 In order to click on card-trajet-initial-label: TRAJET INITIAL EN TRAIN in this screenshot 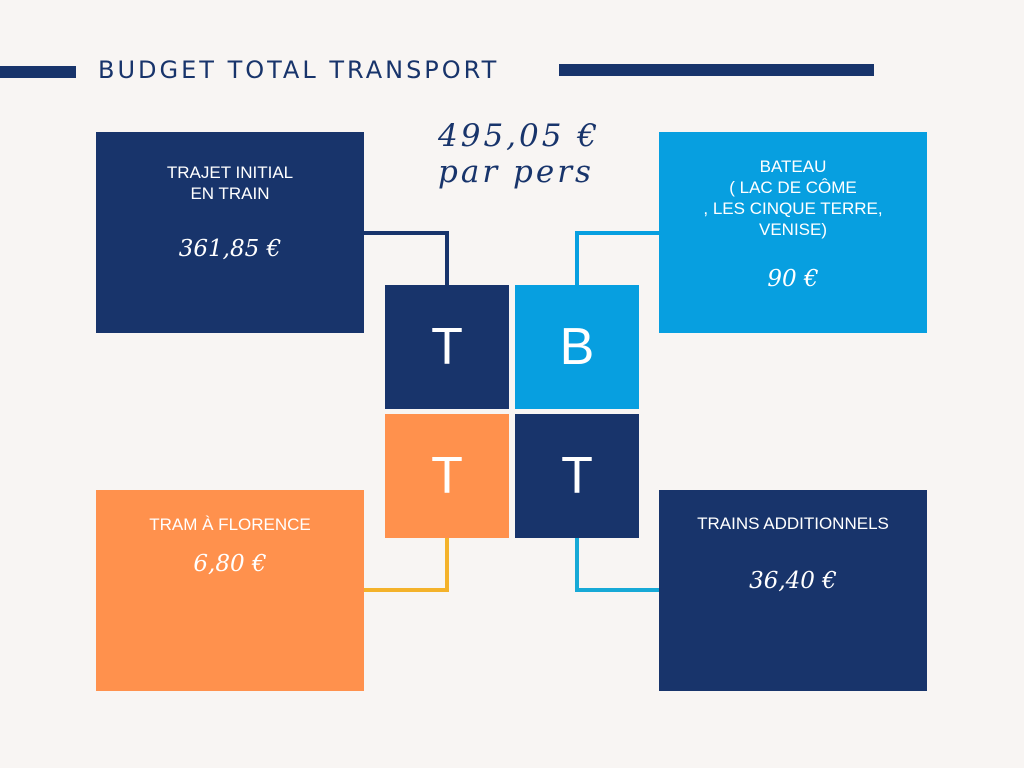, I will do `click(230, 183)`.